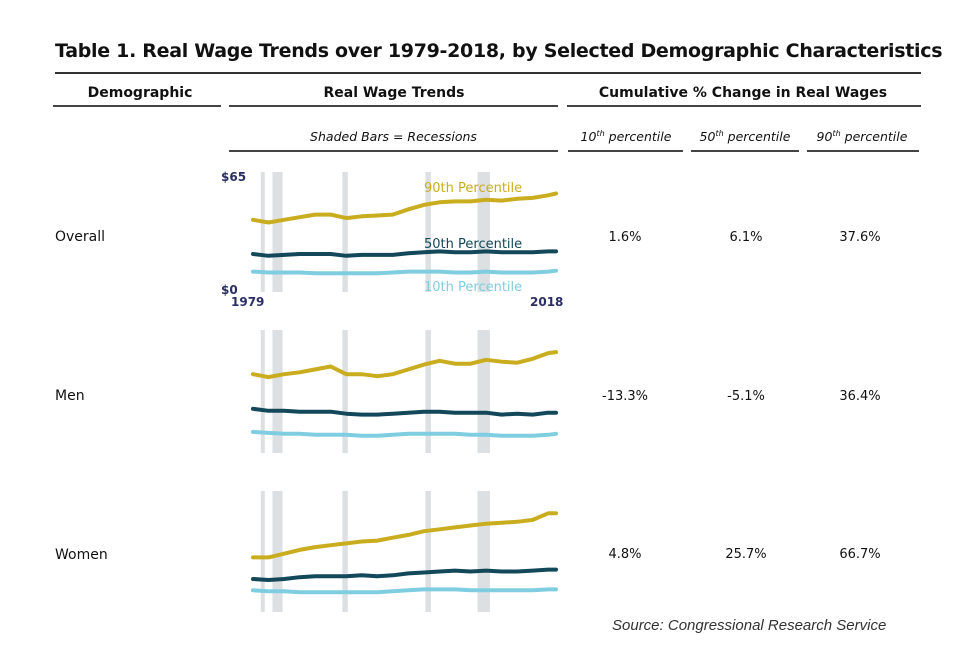 This screenshot has height=653, width=980. Describe the element at coordinates (140, 93) in the screenshot. I see `header-demographic: Demographic` at that location.